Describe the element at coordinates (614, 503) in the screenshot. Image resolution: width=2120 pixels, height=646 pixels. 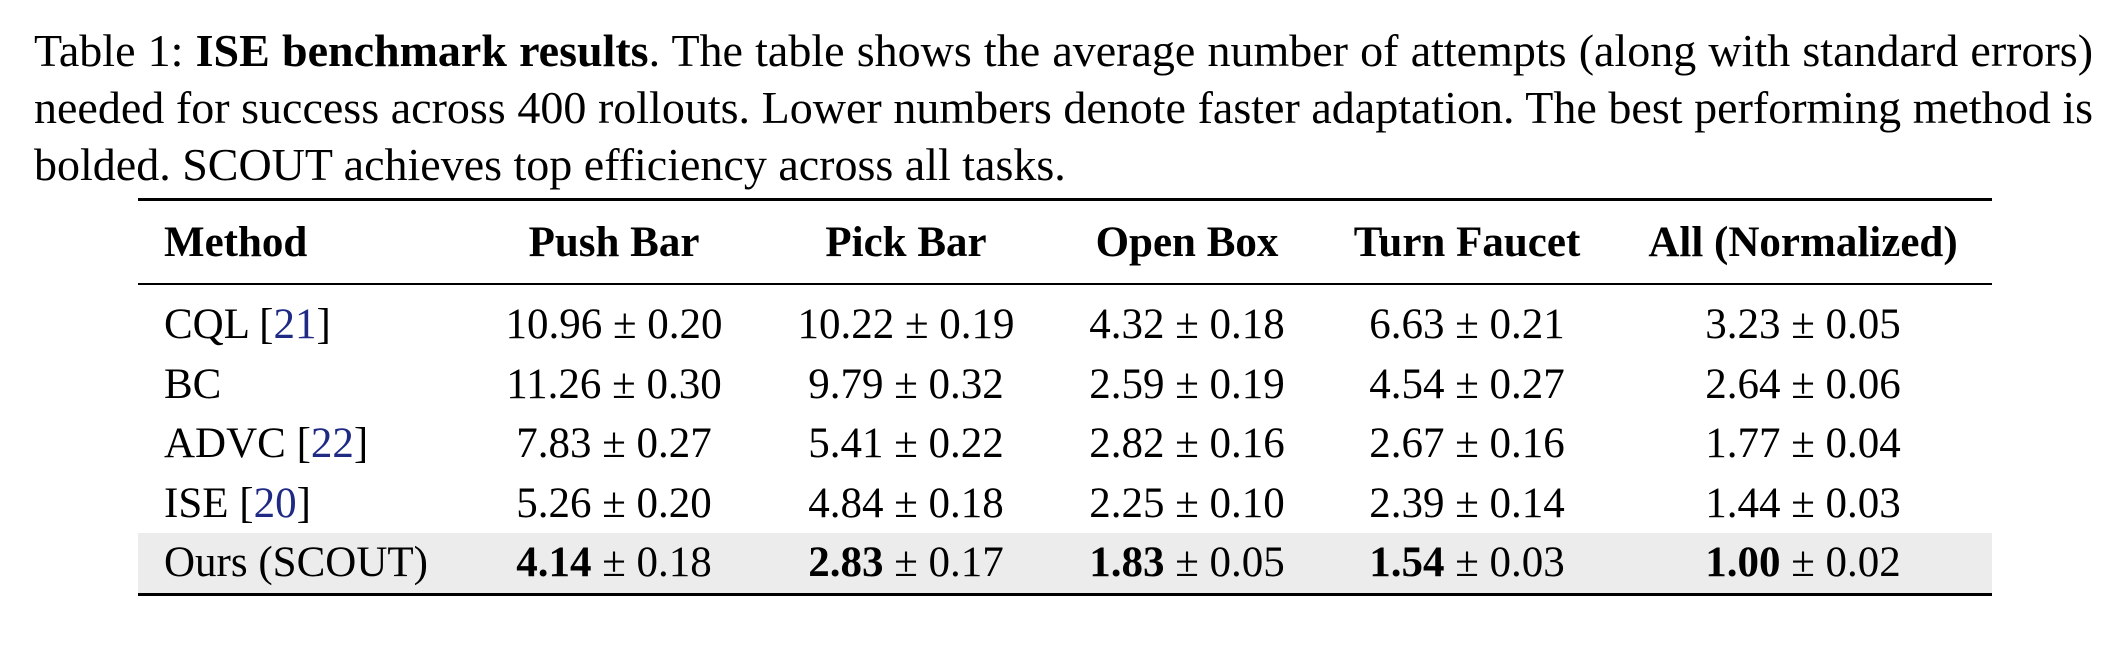
I see `value-cell: 5.26 ± 0.20` at that location.